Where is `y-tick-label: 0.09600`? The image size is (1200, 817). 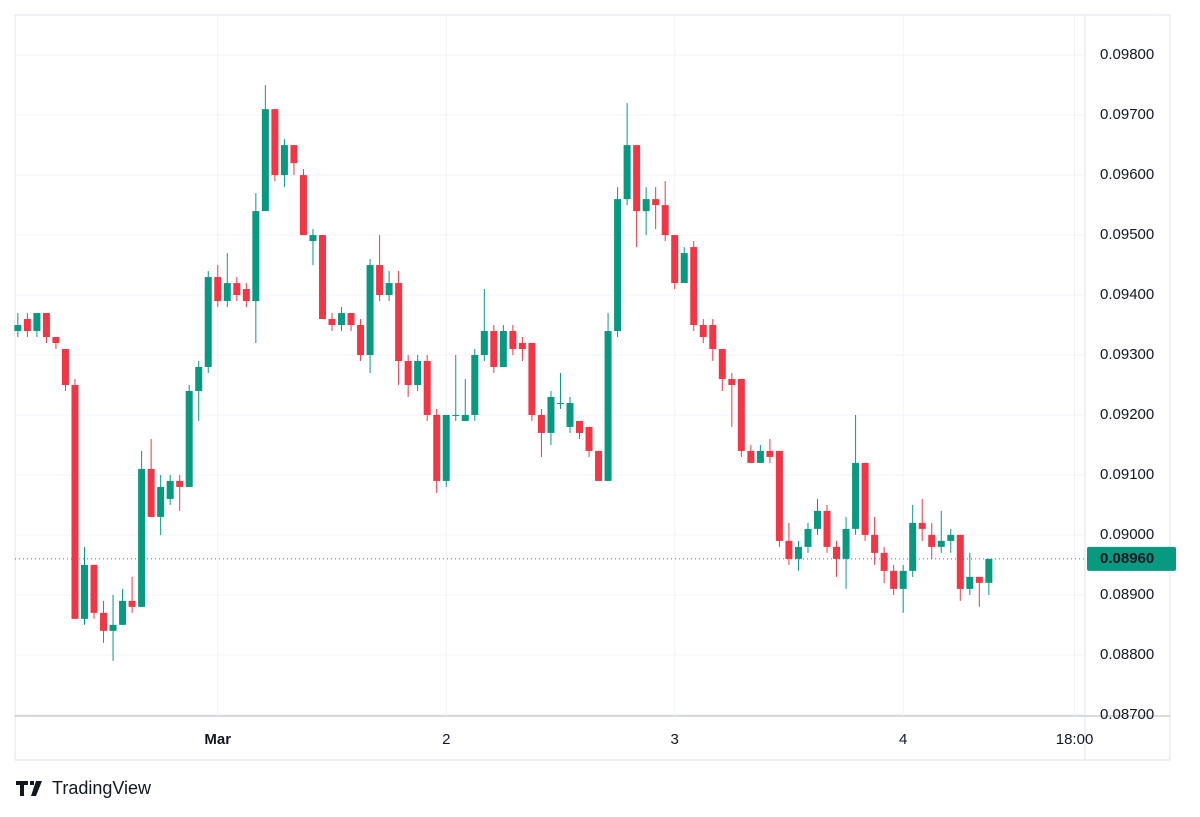
y-tick-label: 0.09600 is located at coordinates (1127, 174).